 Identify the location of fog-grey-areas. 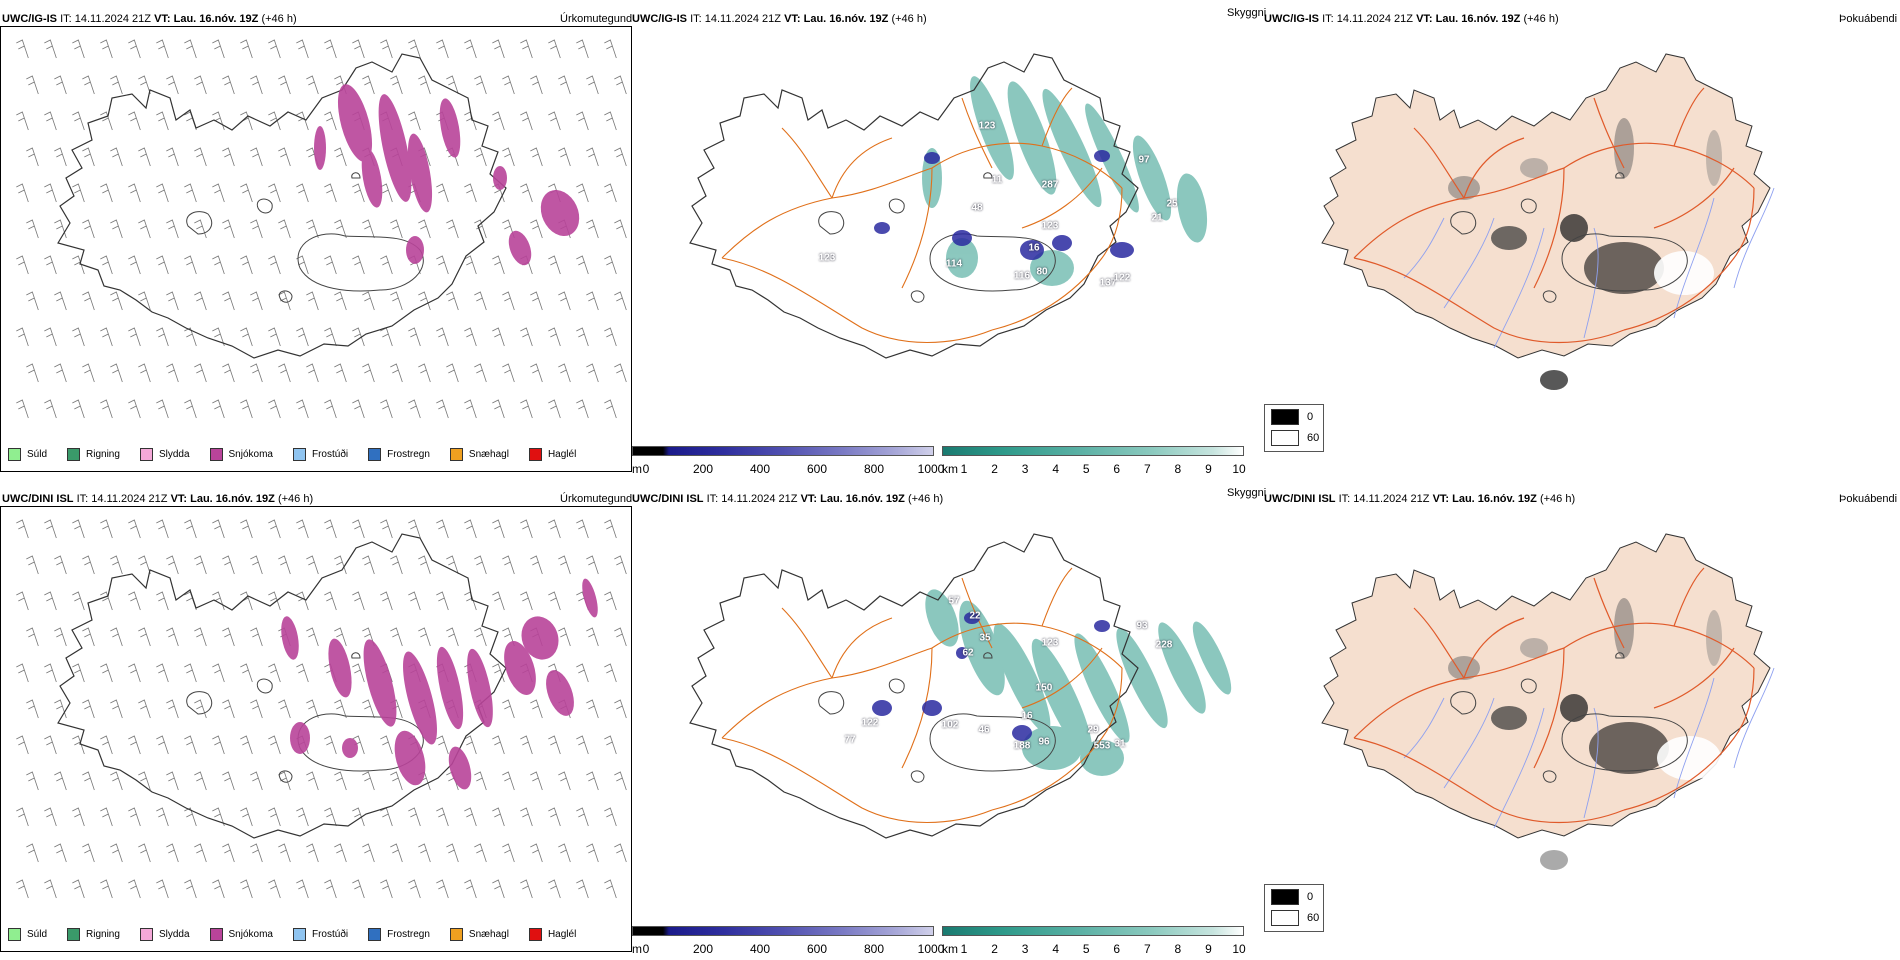
(1585, 254).